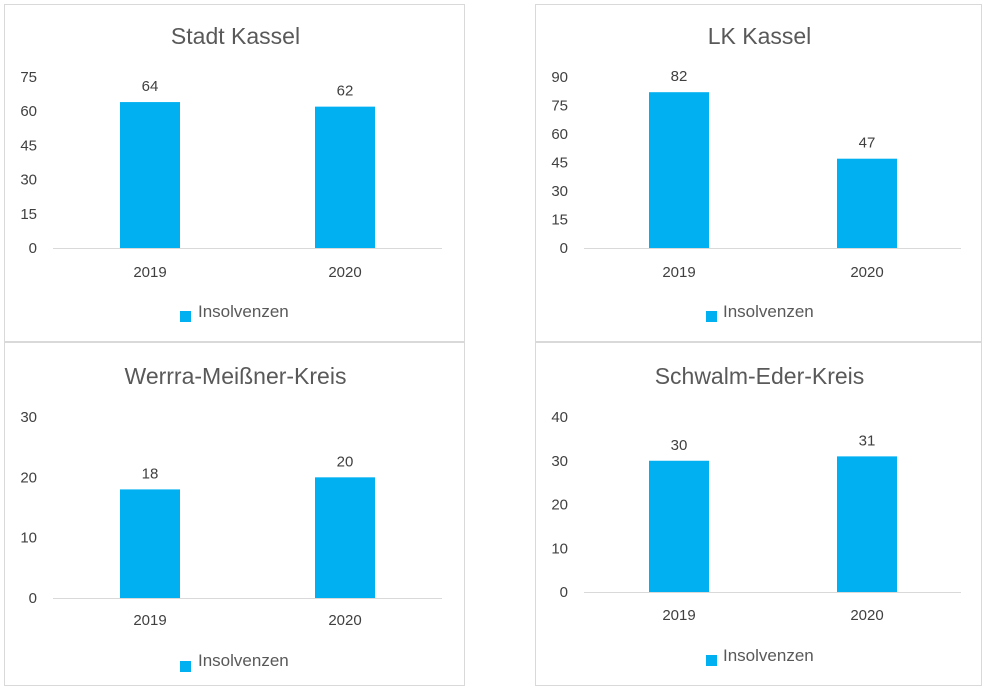 The width and height of the screenshot is (984, 687). I want to click on data-label: 82, so click(679, 76).